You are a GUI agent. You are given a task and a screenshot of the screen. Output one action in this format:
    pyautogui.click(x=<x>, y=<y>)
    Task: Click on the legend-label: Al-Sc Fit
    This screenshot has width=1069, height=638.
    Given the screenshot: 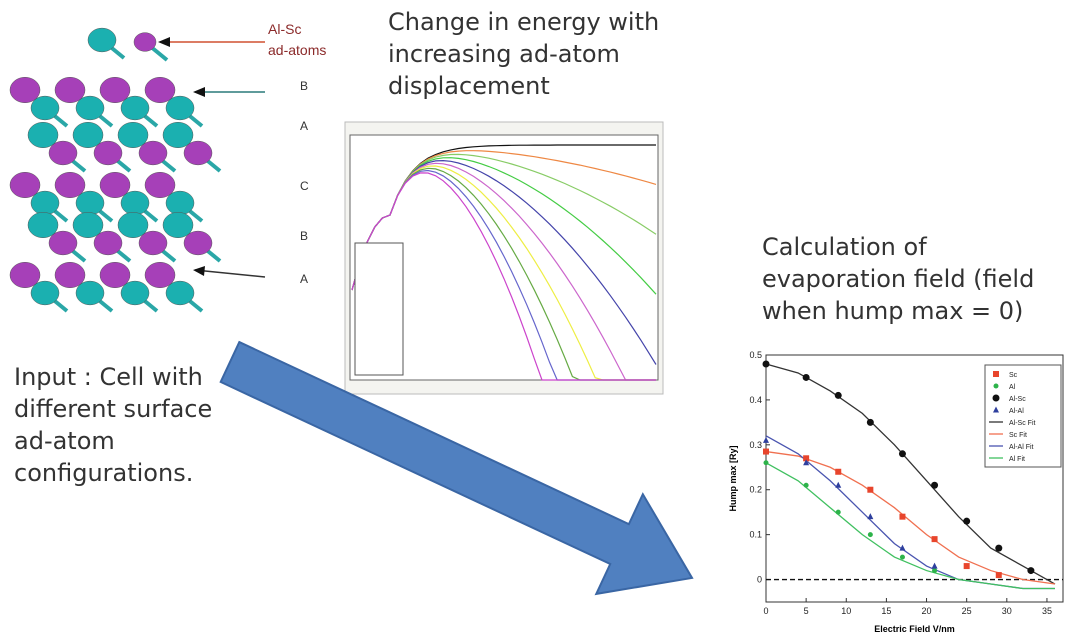 What is the action you would take?
    pyautogui.click(x=1022, y=423)
    